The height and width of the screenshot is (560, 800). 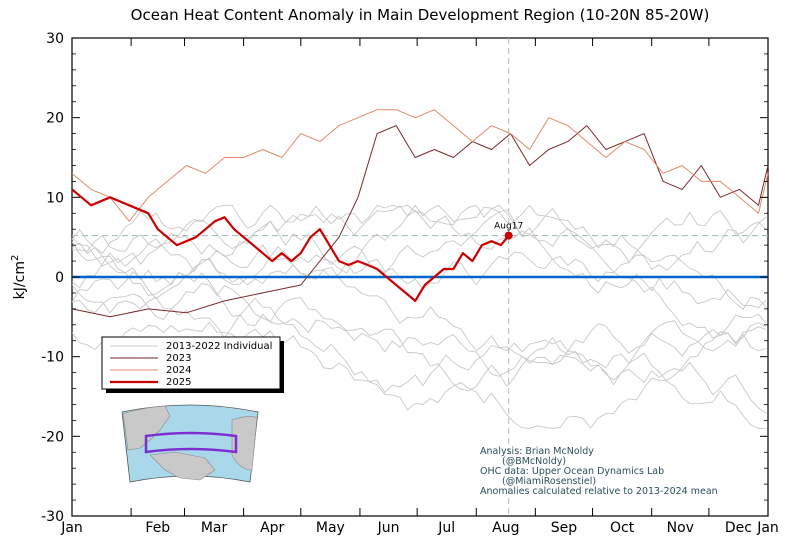 What do you see at coordinates (508, 235) in the screenshot?
I see `latest-value-marker` at bounding box center [508, 235].